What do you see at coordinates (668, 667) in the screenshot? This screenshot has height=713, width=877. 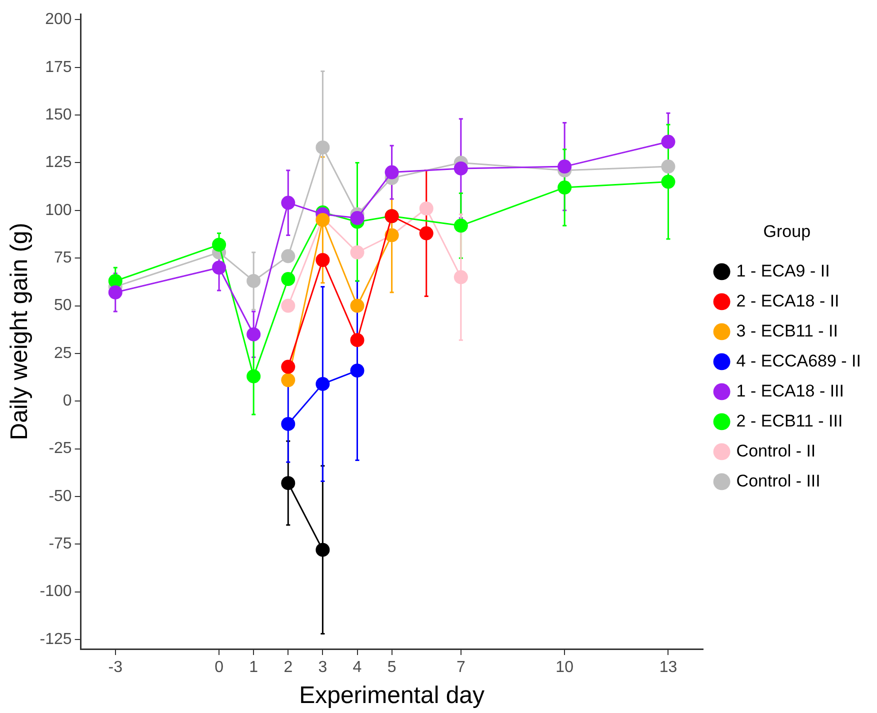 I see `x-tick-label: 13` at bounding box center [668, 667].